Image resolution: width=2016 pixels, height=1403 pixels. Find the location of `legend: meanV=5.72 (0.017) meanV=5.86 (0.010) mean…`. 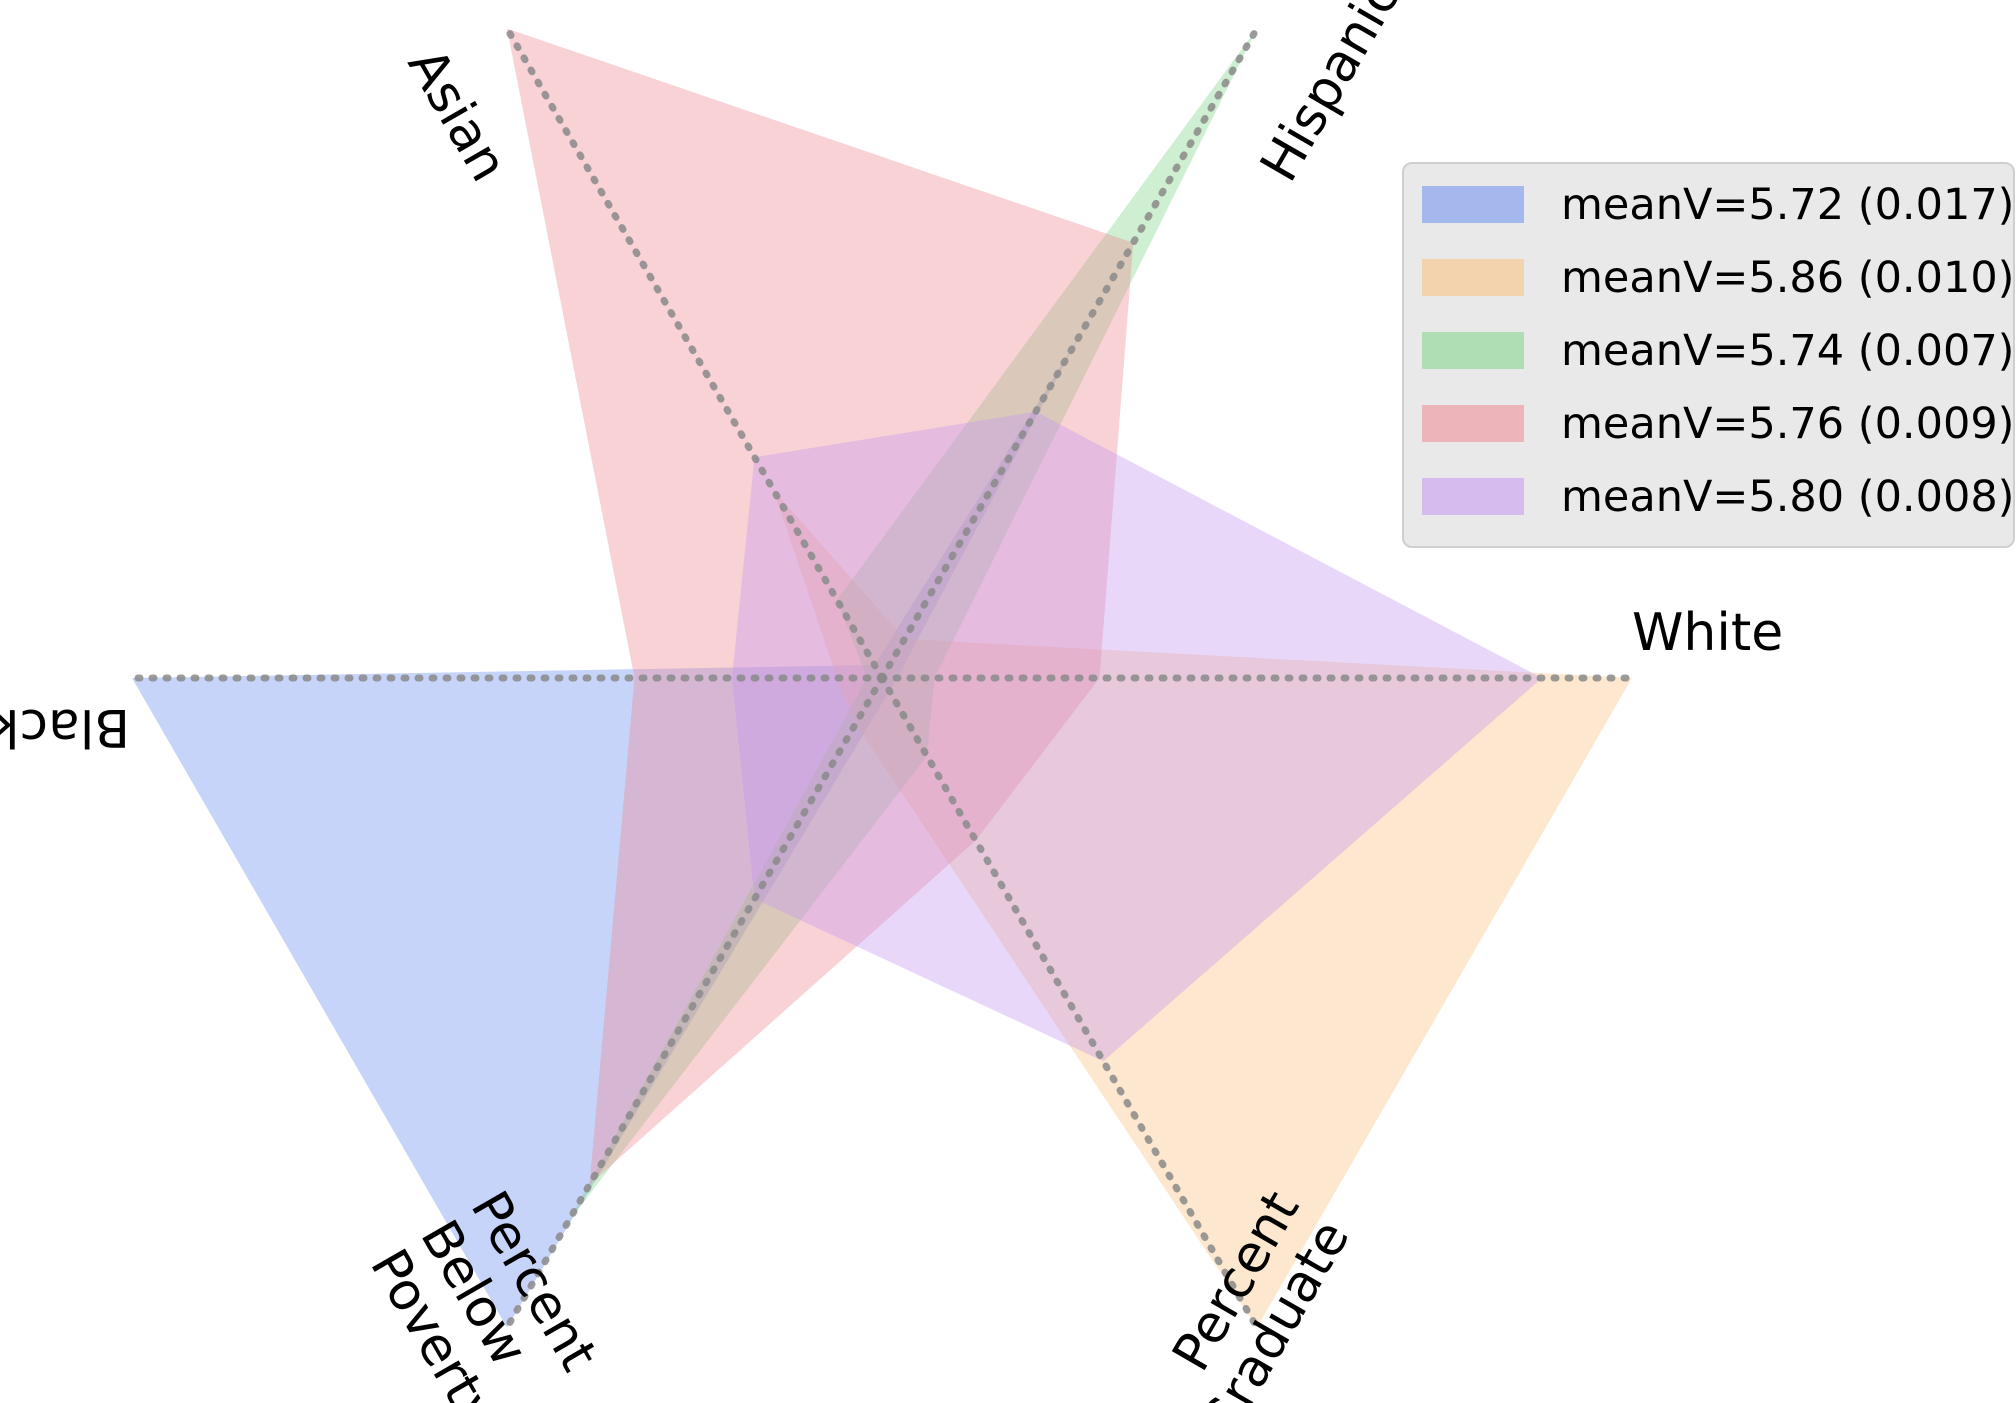

legend: meanV=5.72 (0.017) meanV=5.86 (0.010) mean… is located at coordinates (1708, 355).